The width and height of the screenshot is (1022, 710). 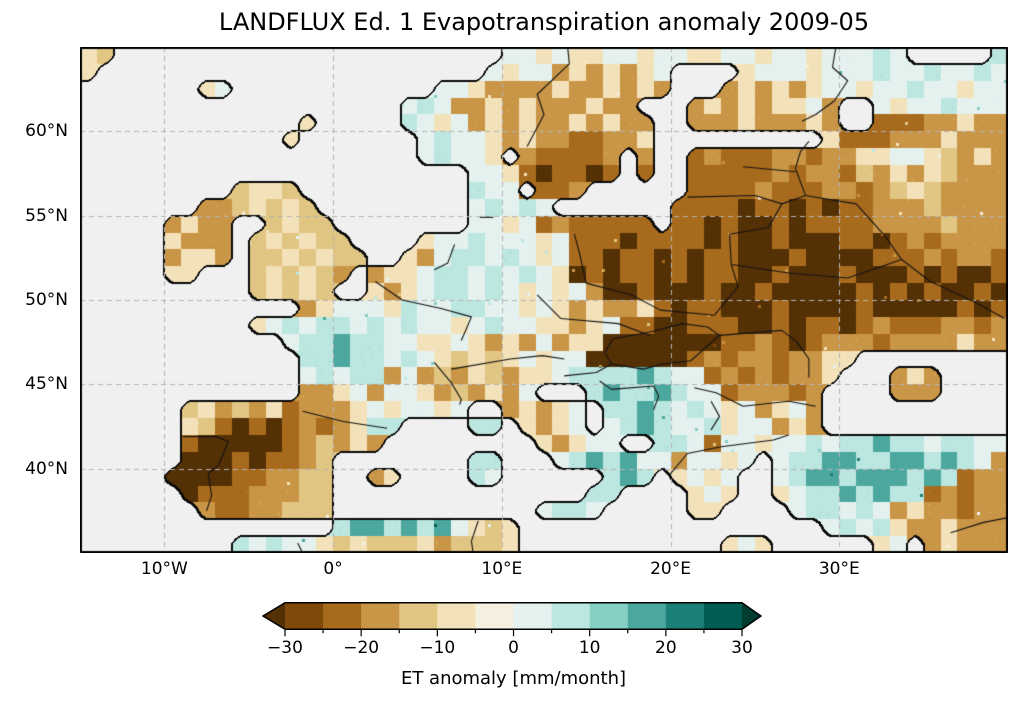 I want to click on colorbar-tick-label: −20, so click(x=361, y=648).